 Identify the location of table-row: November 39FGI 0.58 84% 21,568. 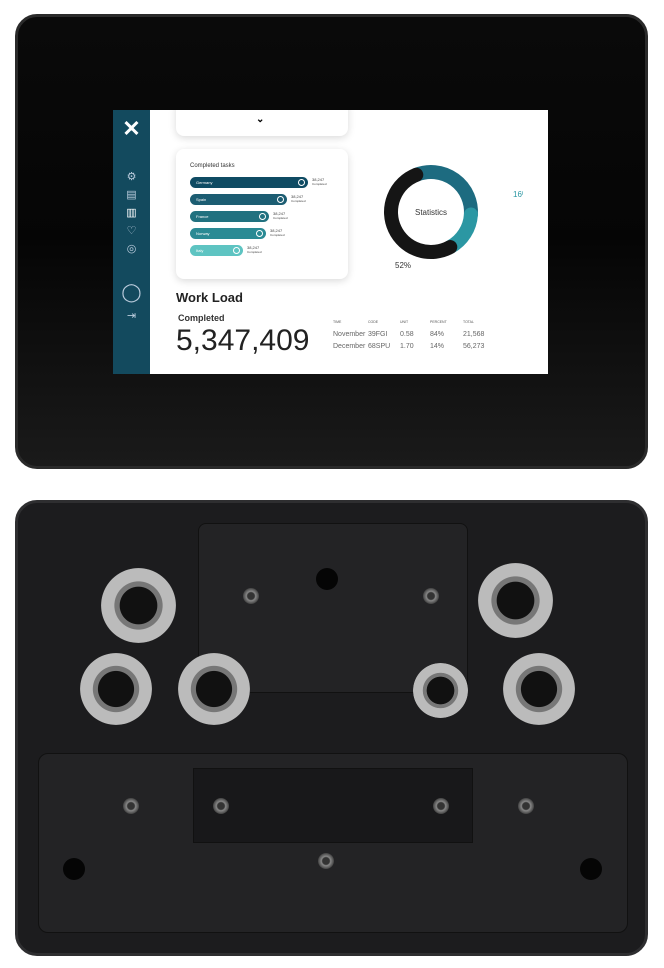
(415, 334).